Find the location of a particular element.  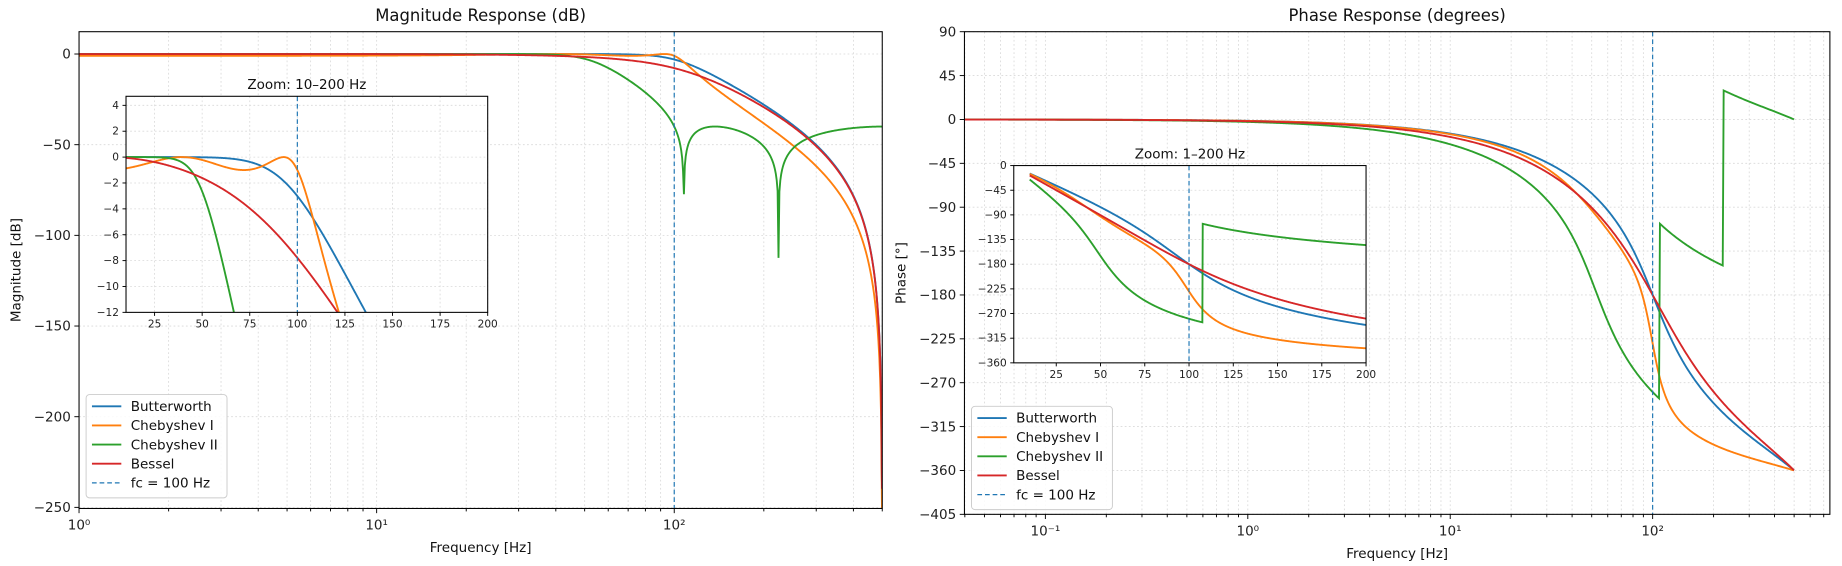

x-tick-label: 10⁻¹ is located at coordinates (1046, 531).